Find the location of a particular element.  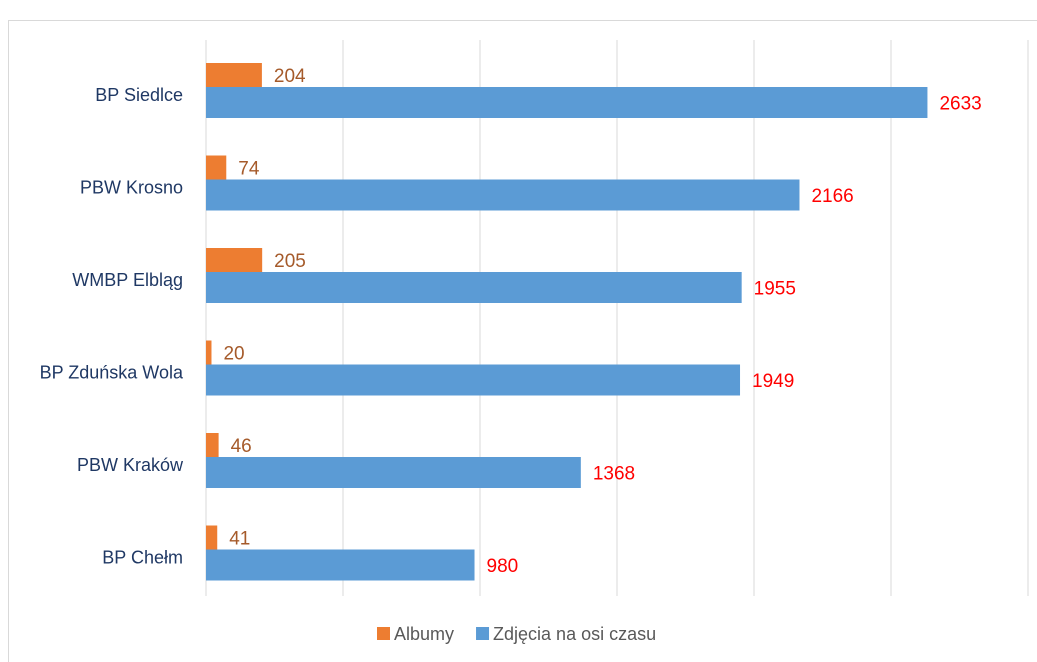

data-label: 20 is located at coordinates (233, 354).